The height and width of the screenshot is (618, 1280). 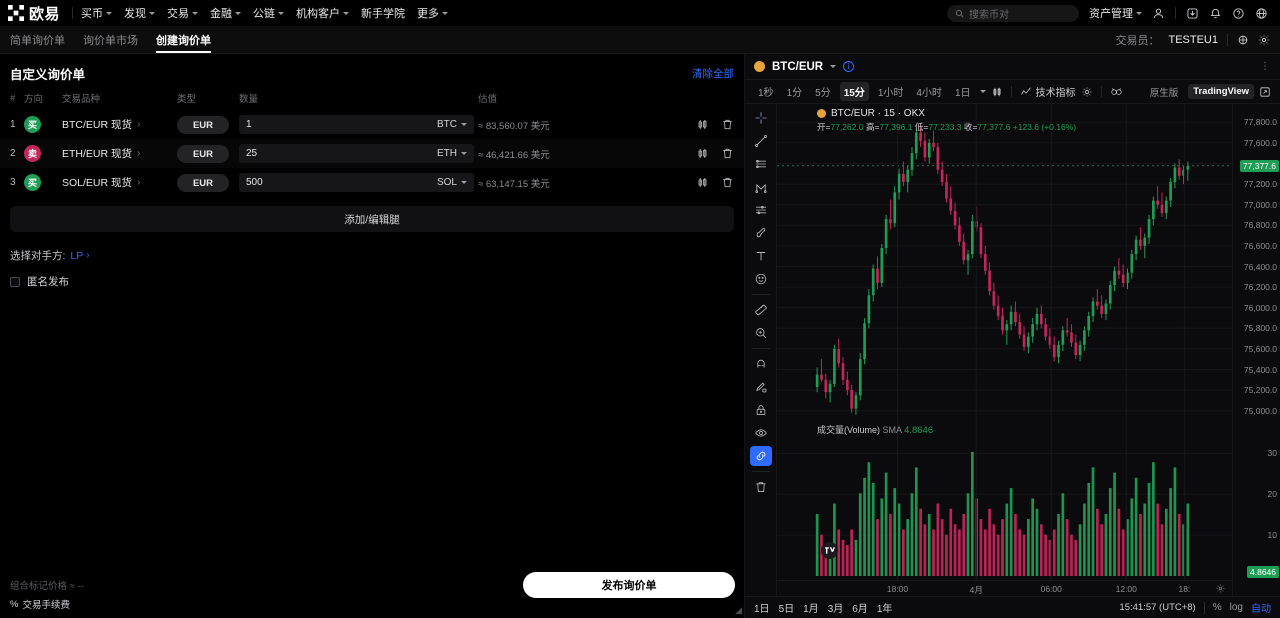 I want to click on counterparty-selector: LP ›, so click(x=79, y=256).